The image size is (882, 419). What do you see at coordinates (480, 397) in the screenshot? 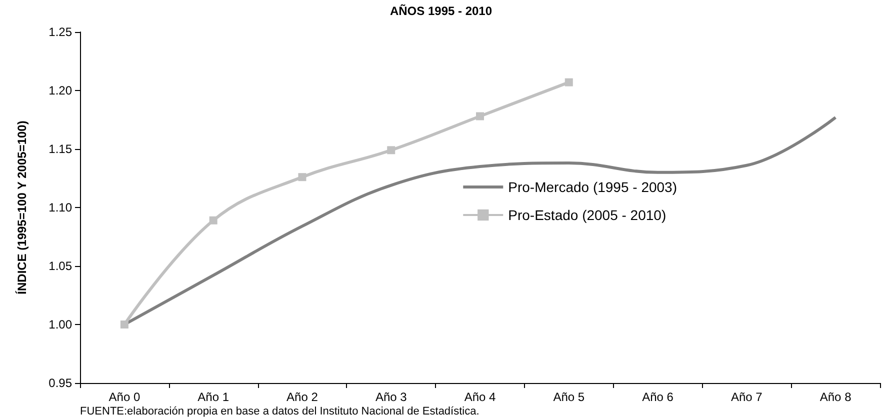
I see `x-tick-label: Año 4` at bounding box center [480, 397].